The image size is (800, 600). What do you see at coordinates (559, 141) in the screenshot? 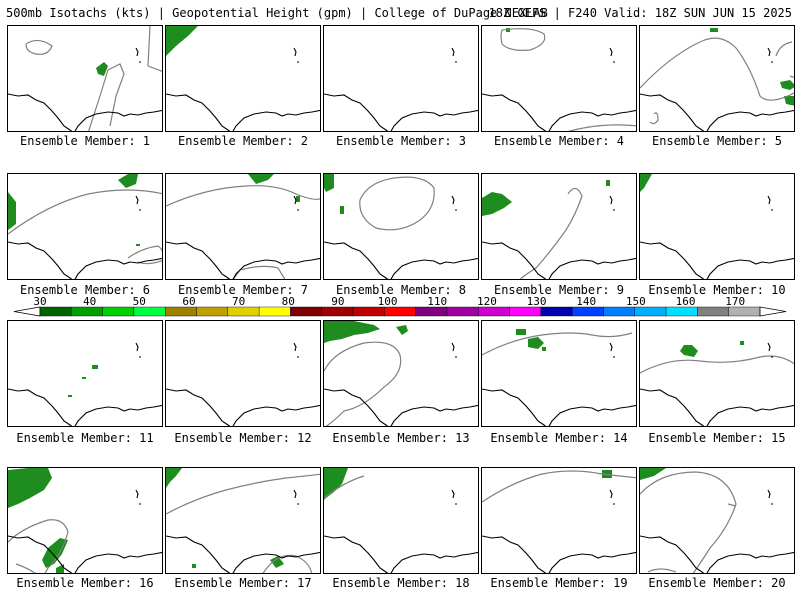
I see `ensemble-member-label: Ensemble Member: 4` at bounding box center [559, 141].